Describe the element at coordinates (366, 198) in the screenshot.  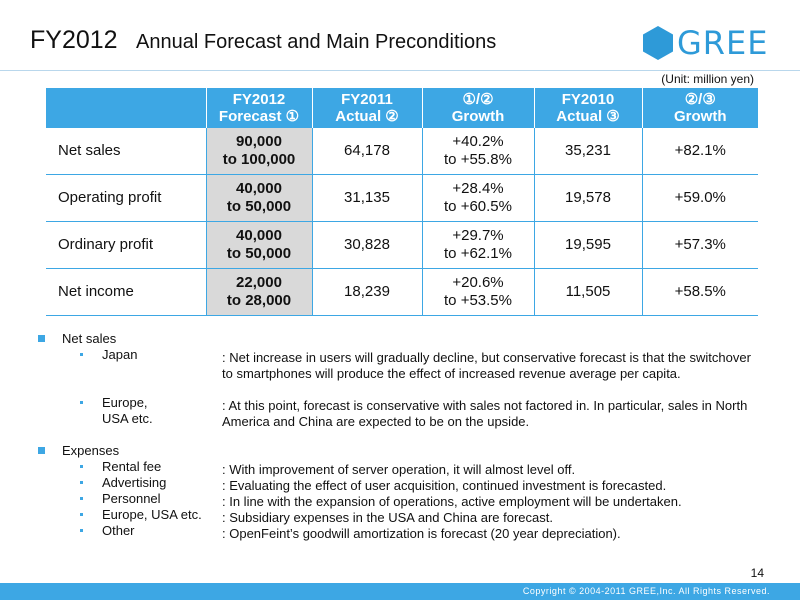
I see `actual-2011-cell: 31,135` at that location.